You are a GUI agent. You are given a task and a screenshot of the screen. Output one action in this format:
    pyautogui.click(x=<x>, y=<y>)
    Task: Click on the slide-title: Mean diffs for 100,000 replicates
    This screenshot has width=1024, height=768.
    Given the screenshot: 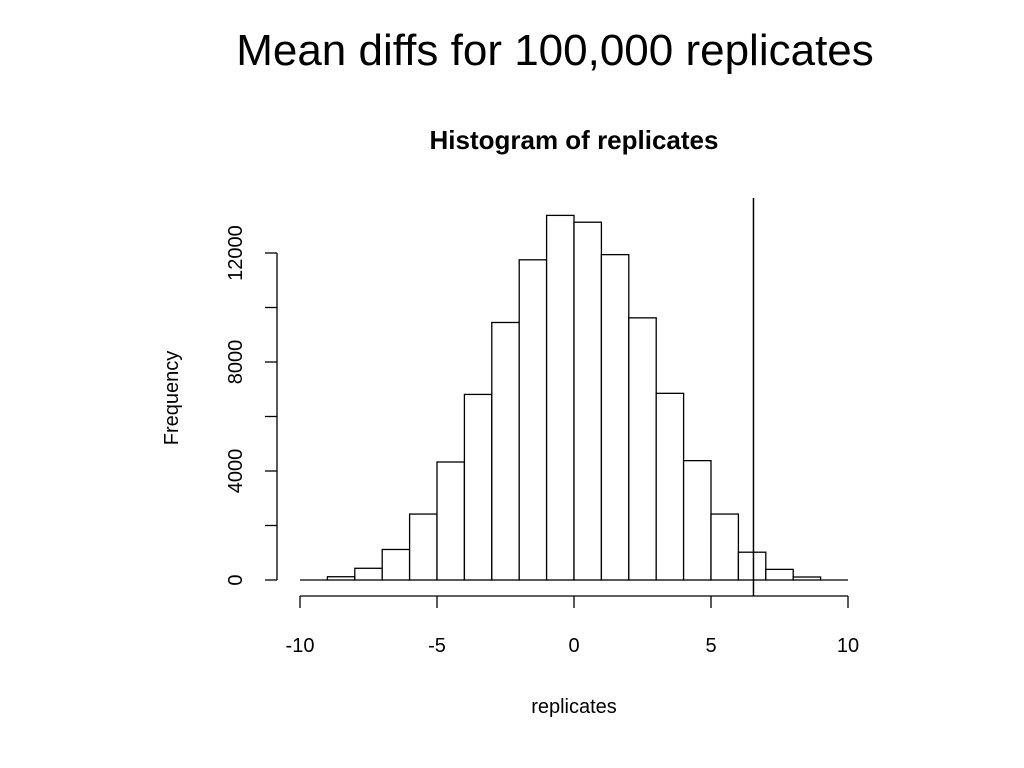 What is the action you would take?
    pyautogui.click(x=555, y=50)
    